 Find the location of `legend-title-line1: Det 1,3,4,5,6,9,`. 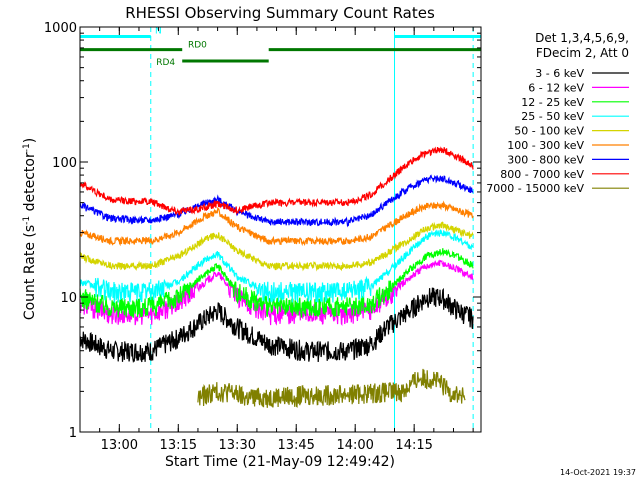

legend-title-line1: Det 1,3,4,5,6,9, is located at coordinates (582, 38).